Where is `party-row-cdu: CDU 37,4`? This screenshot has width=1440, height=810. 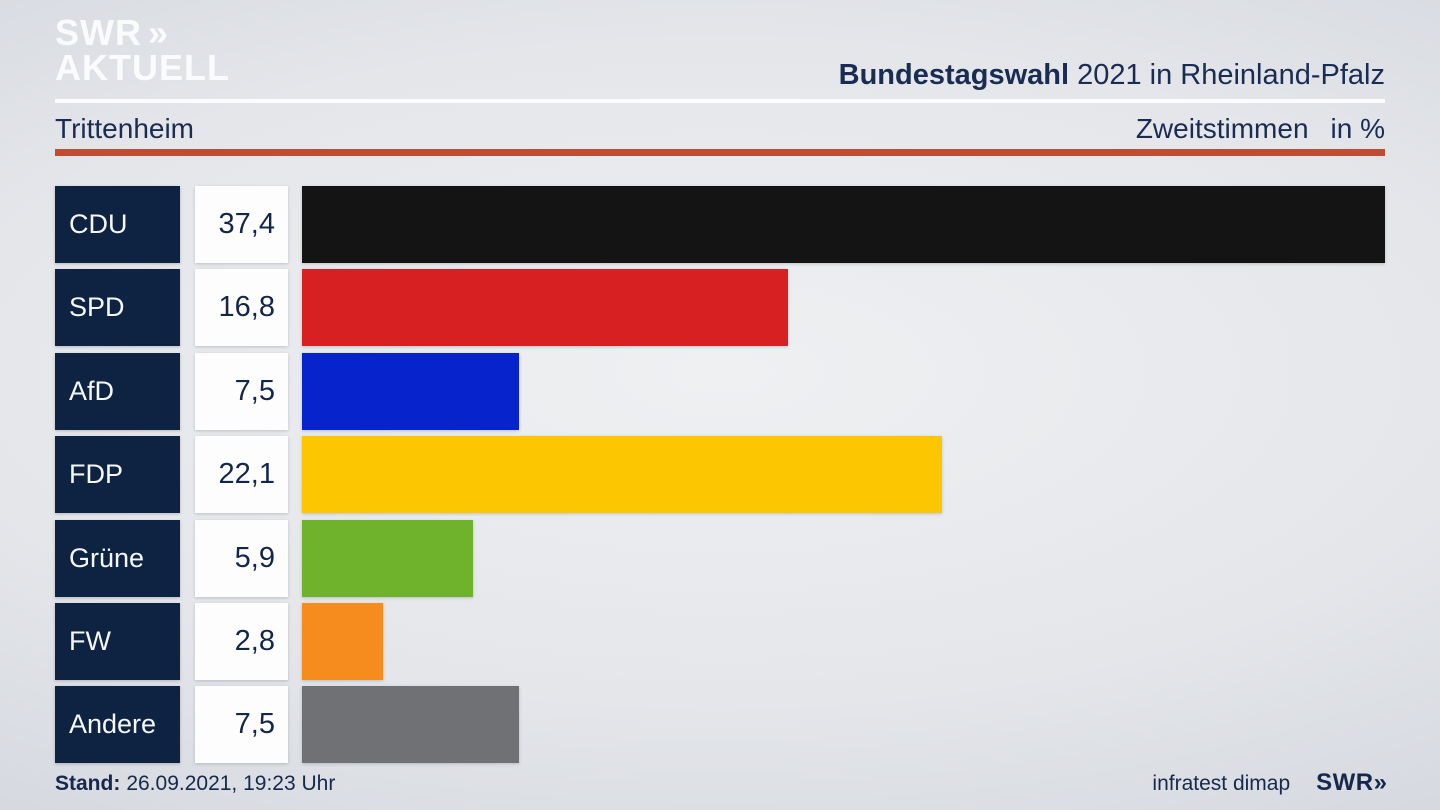
party-row-cdu: CDU 37,4 is located at coordinates (720, 224).